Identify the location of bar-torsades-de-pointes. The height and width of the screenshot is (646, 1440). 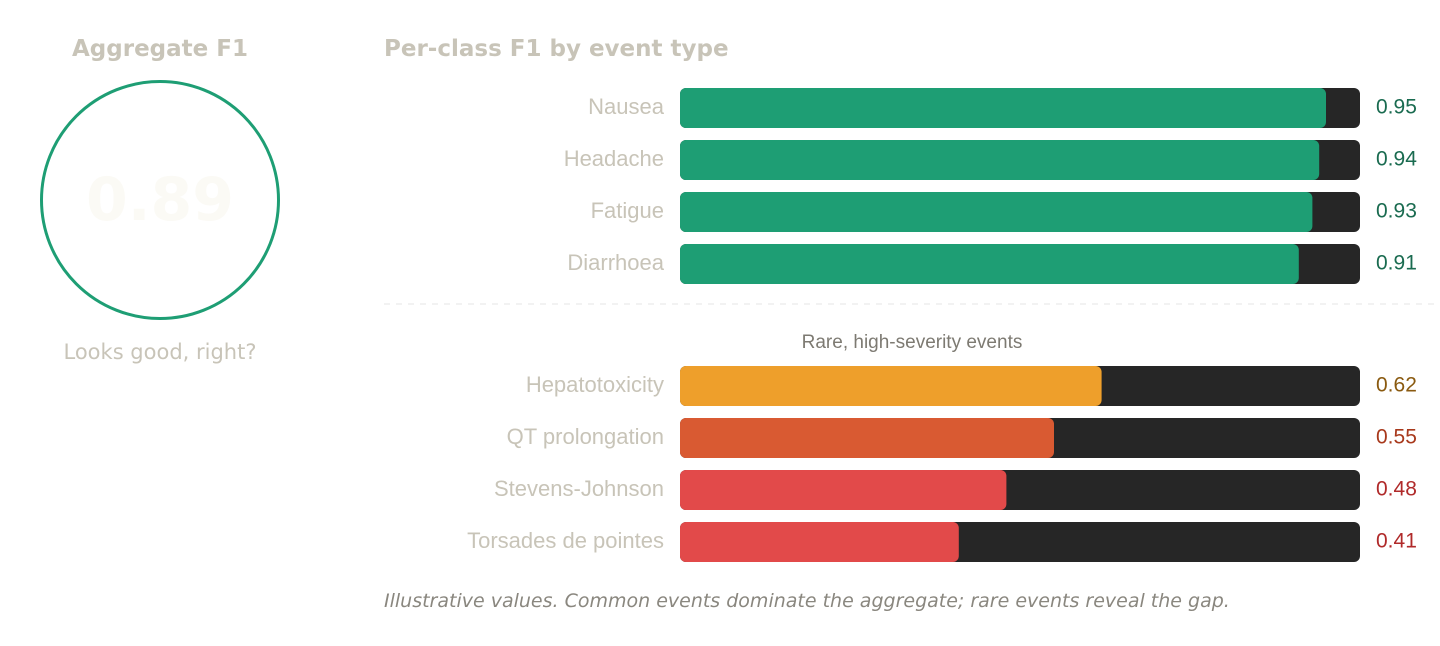
(819, 542).